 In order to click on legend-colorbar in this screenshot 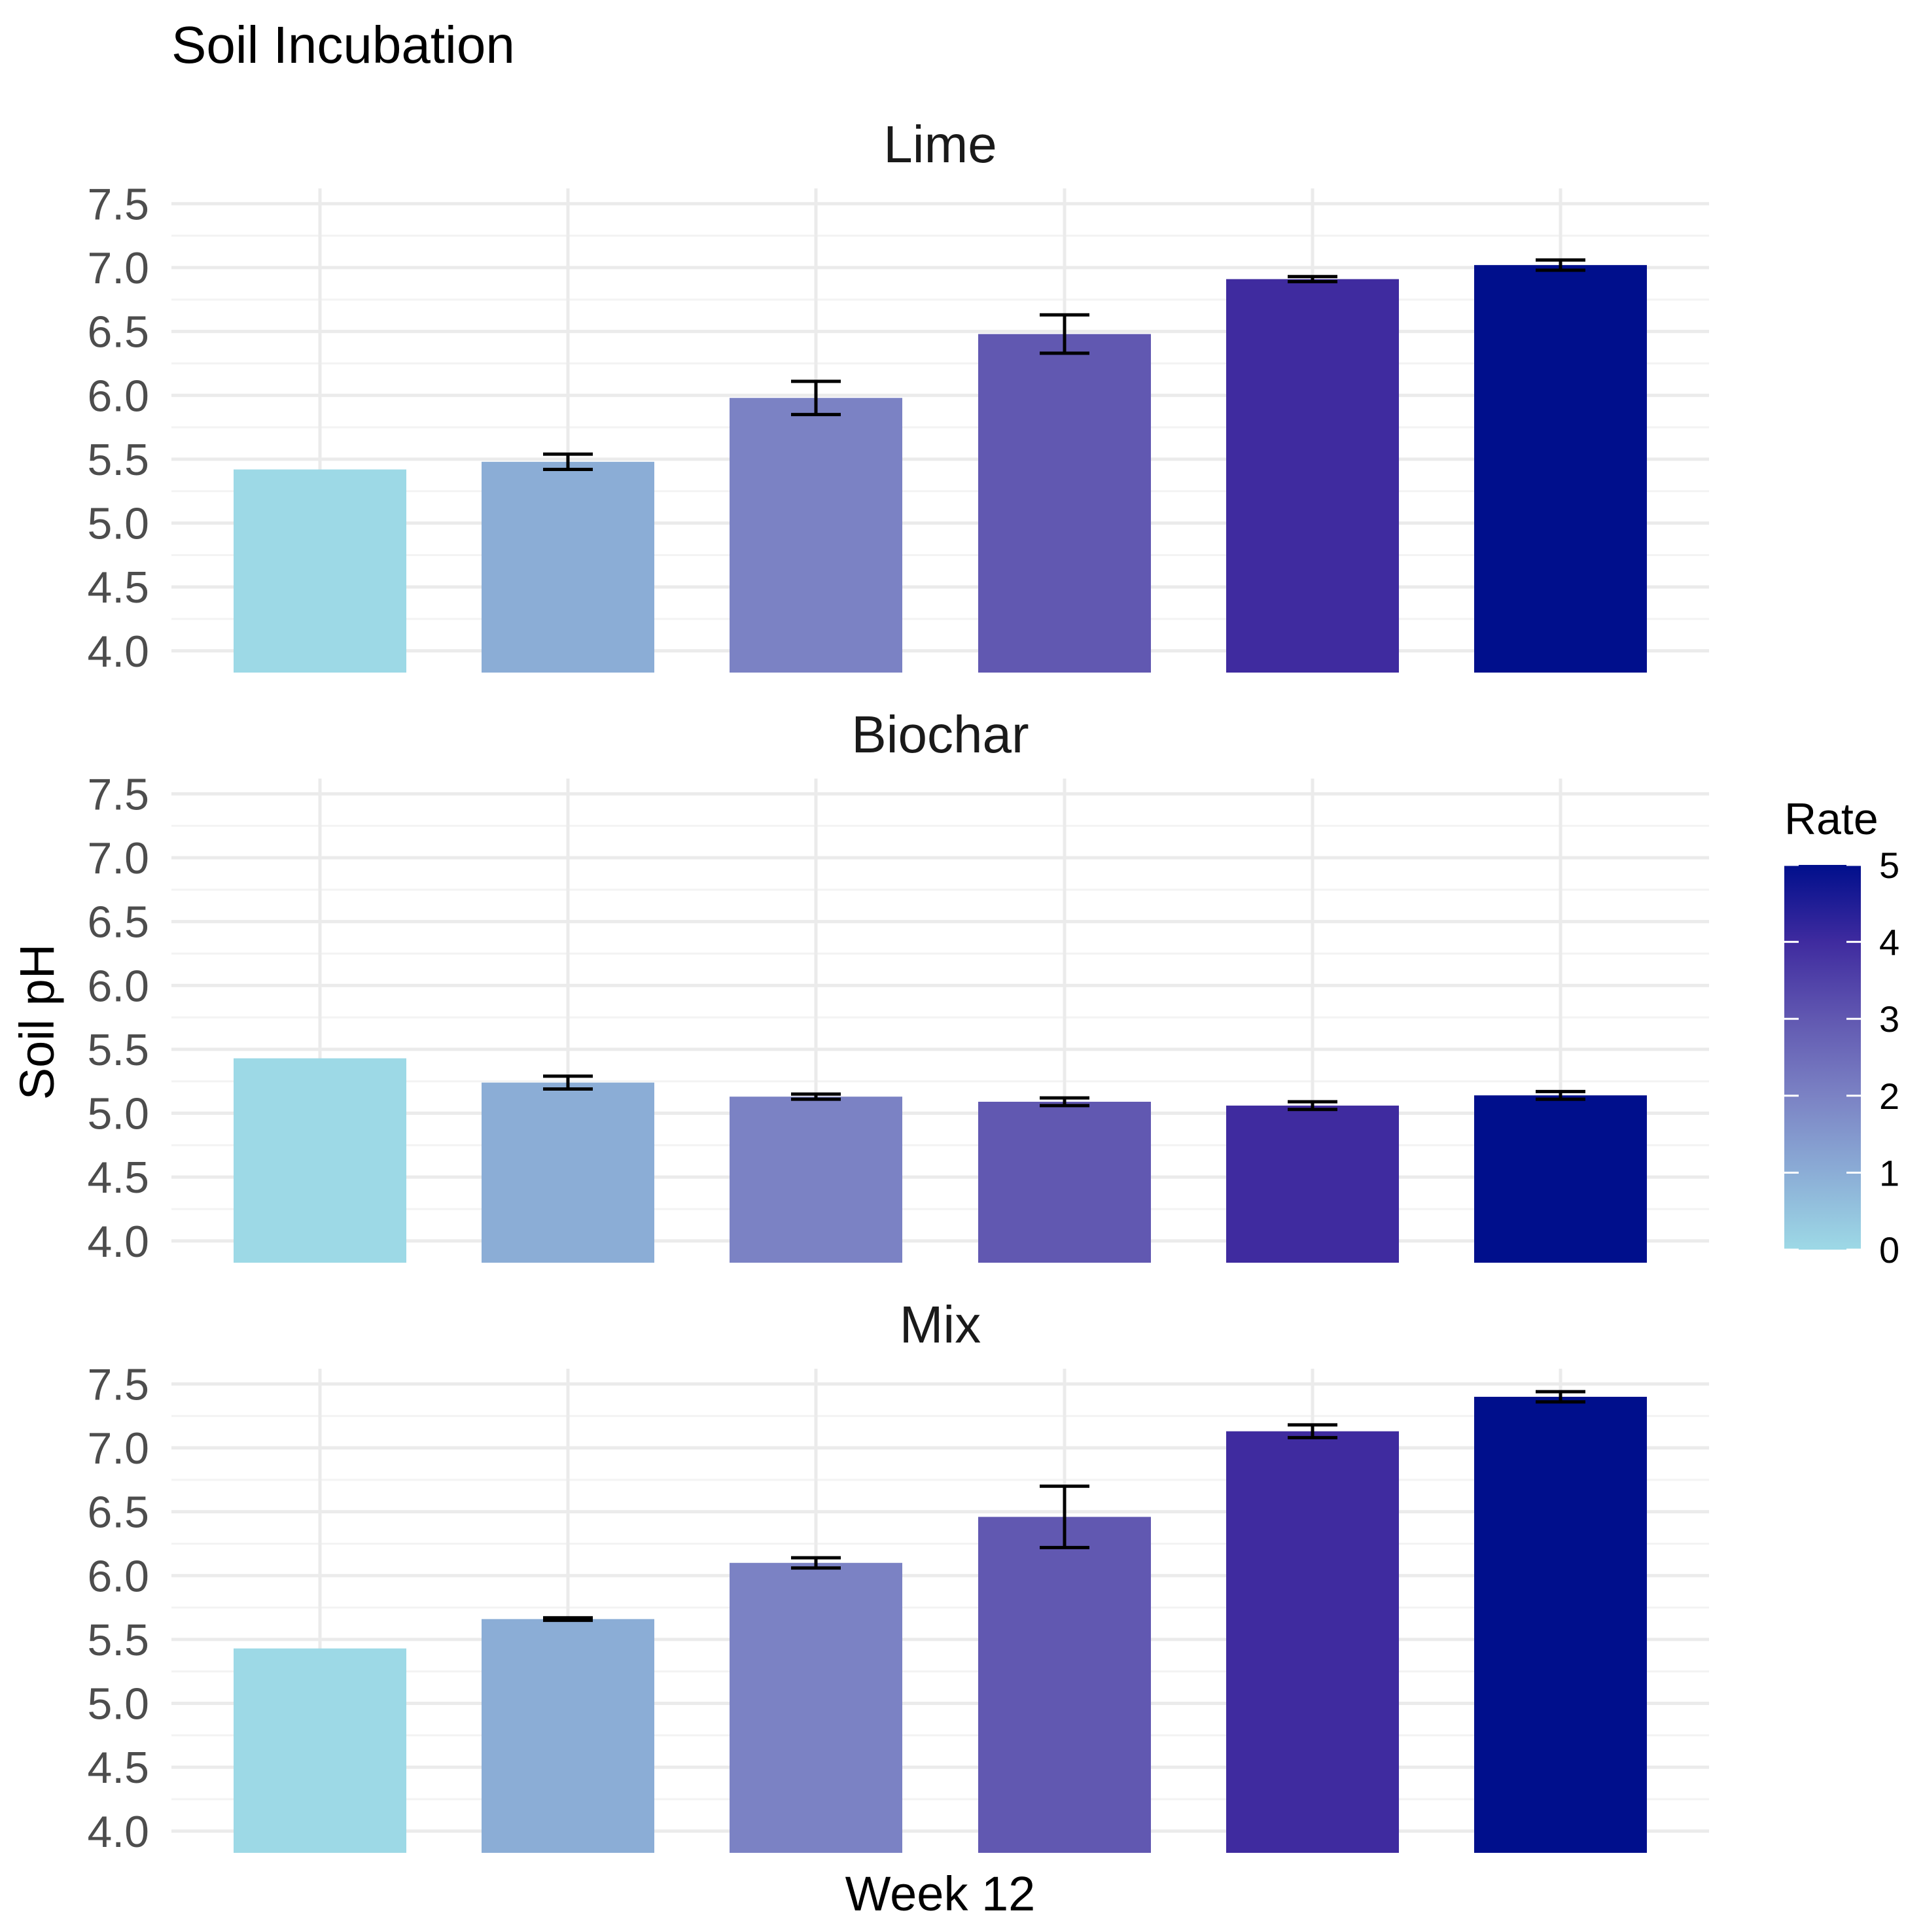, I will do `click(1822, 1057)`.